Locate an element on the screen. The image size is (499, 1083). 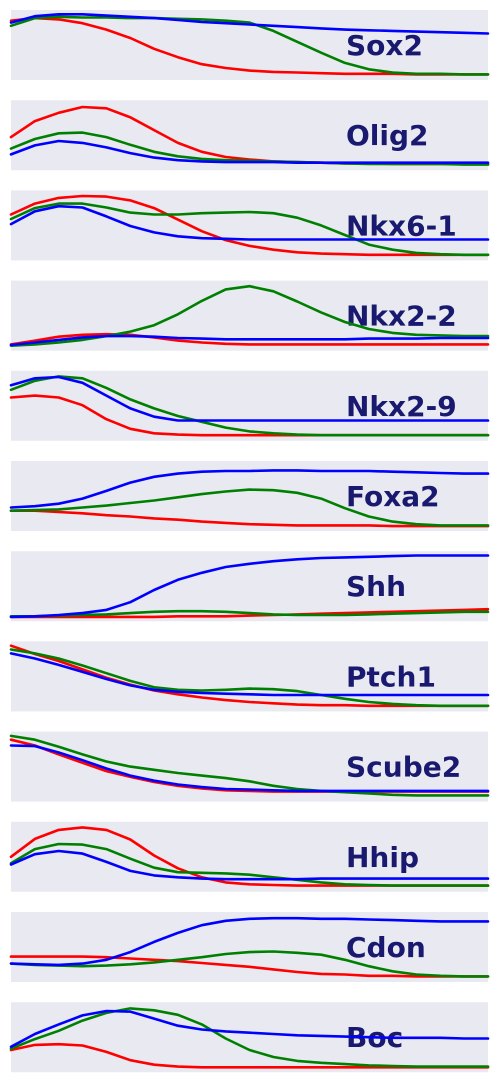
panel-sox2: Sox2 is located at coordinates (249, 45).